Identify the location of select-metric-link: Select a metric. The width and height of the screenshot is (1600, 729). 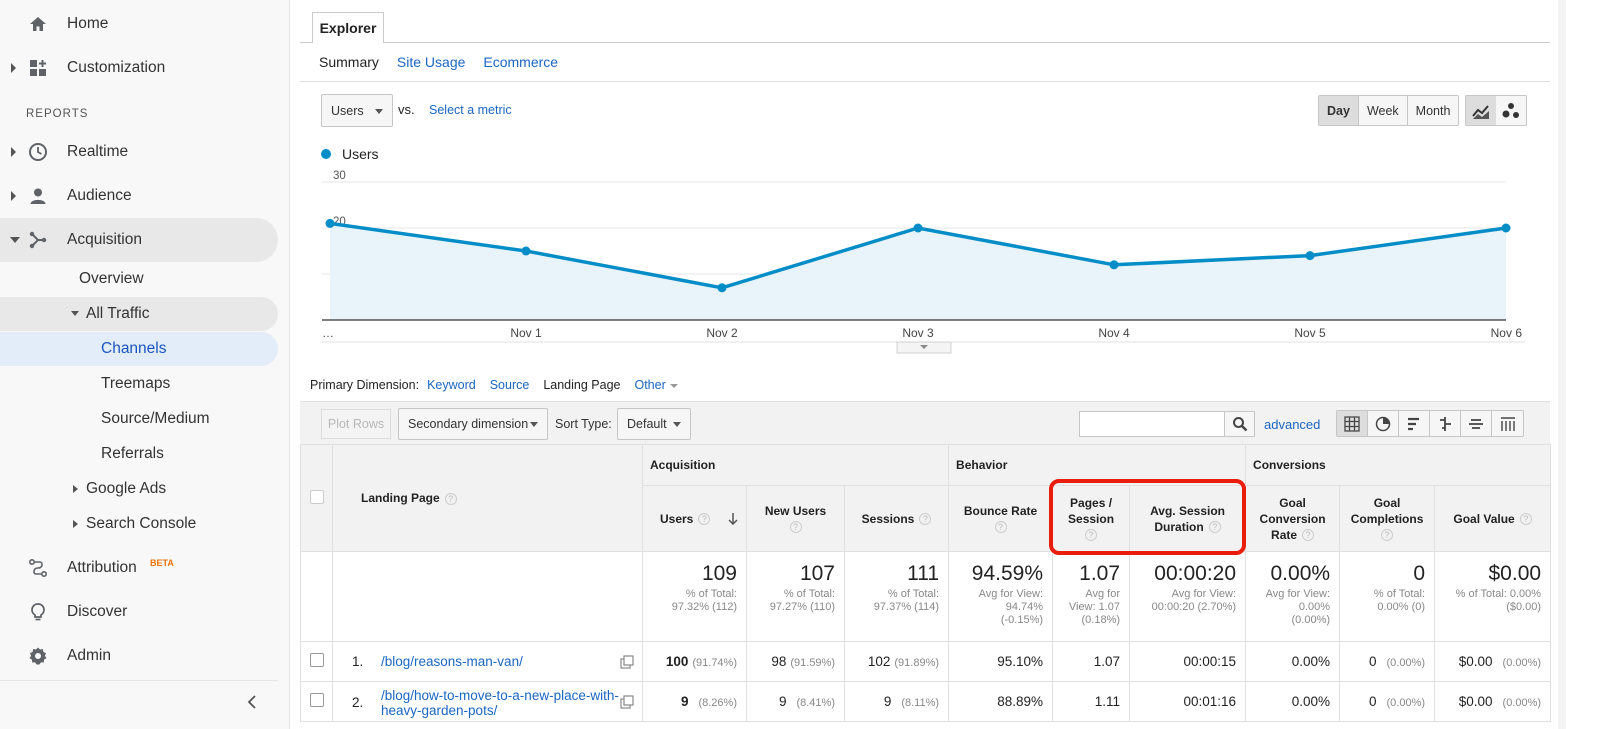
(470, 110).